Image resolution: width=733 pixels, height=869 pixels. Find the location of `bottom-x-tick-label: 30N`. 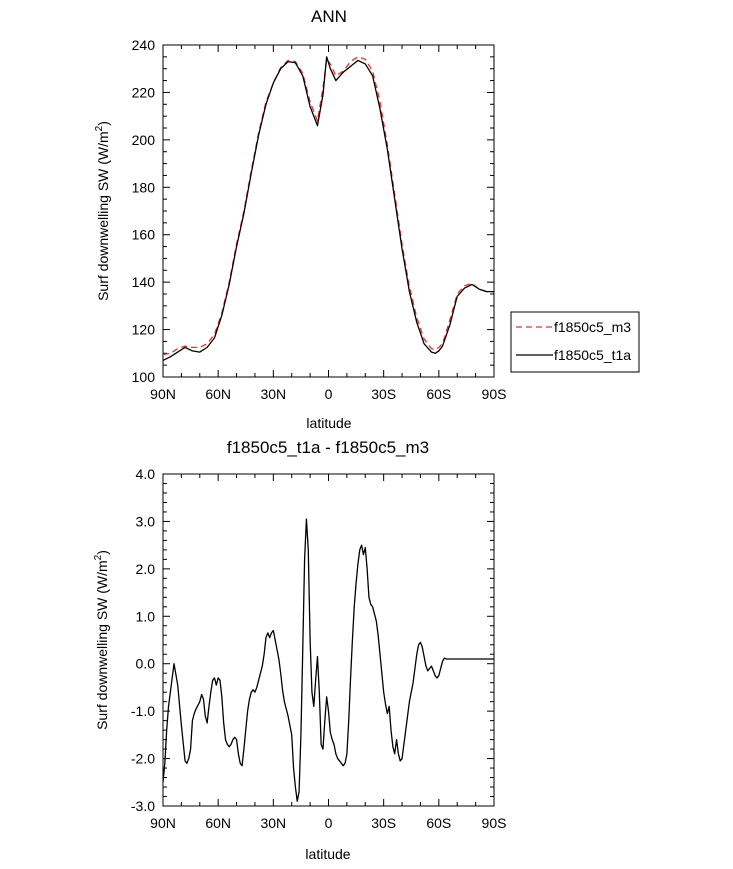

bottom-x-tick-label: 30N is located at coordinates (273, 823).